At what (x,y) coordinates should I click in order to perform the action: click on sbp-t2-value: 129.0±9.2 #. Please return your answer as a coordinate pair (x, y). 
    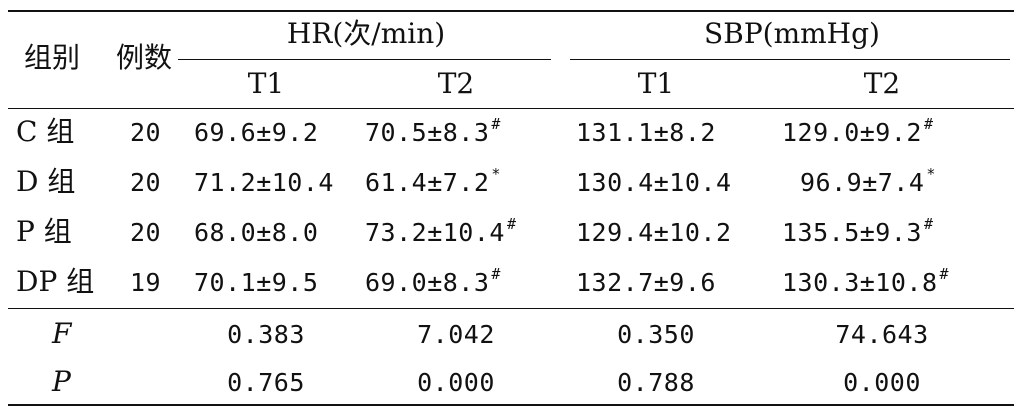
    Looking at the image, I should click on (858, 131).